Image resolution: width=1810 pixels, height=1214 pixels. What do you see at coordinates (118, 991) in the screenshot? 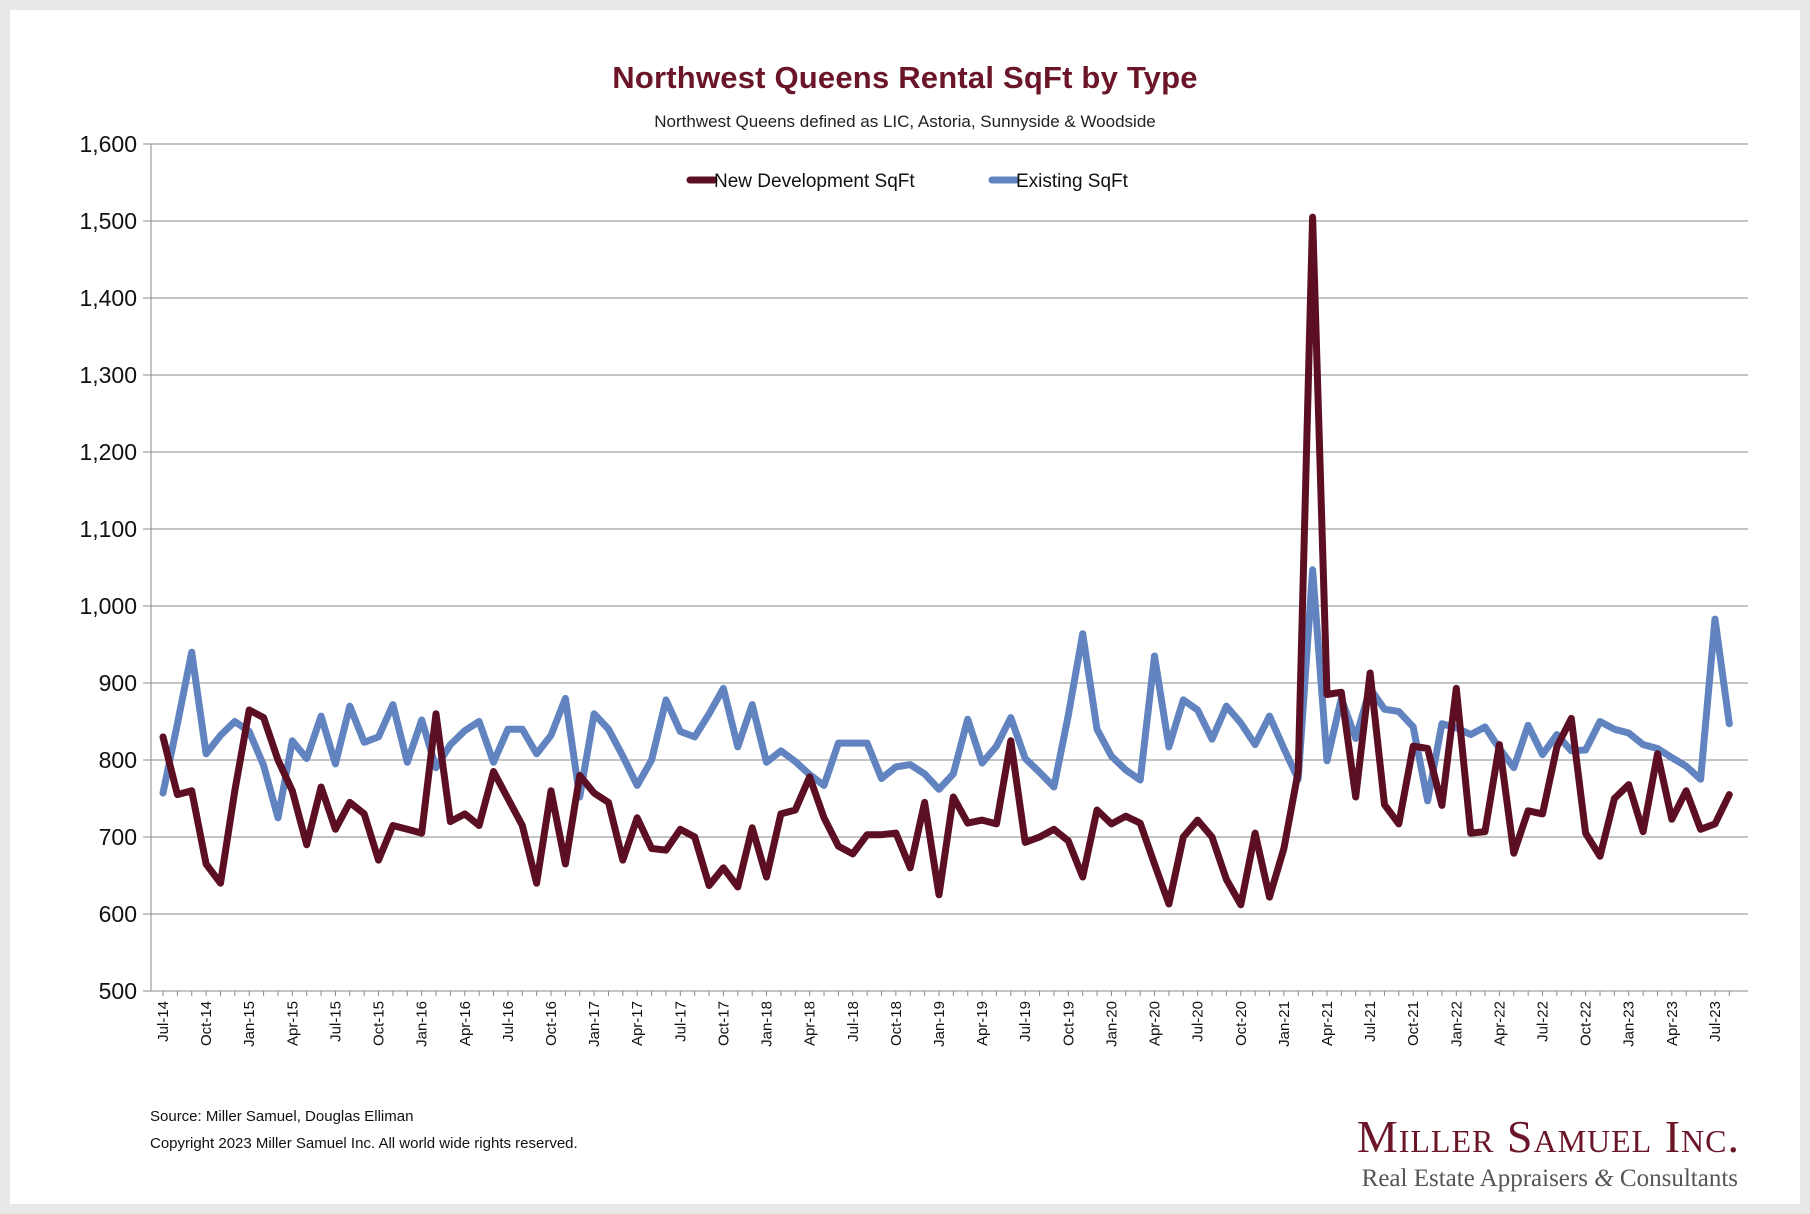
I see `y-tick-label: 500` at bounding box center [118, 991].